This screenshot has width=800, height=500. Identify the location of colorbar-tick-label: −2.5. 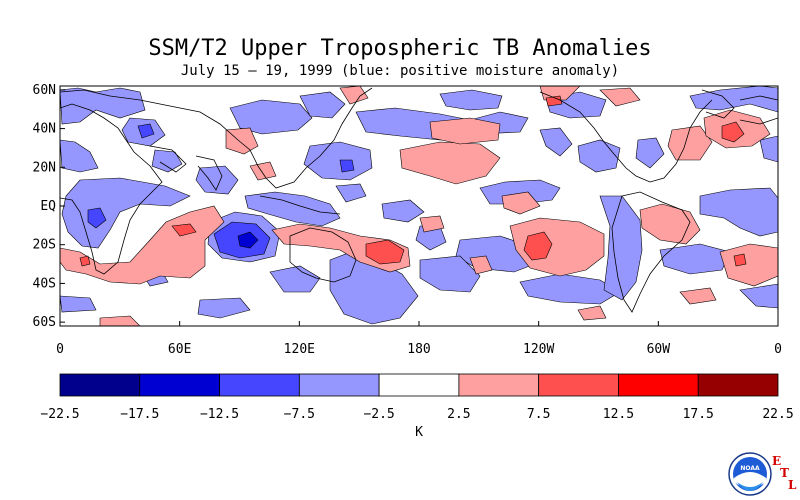
(378, 414).